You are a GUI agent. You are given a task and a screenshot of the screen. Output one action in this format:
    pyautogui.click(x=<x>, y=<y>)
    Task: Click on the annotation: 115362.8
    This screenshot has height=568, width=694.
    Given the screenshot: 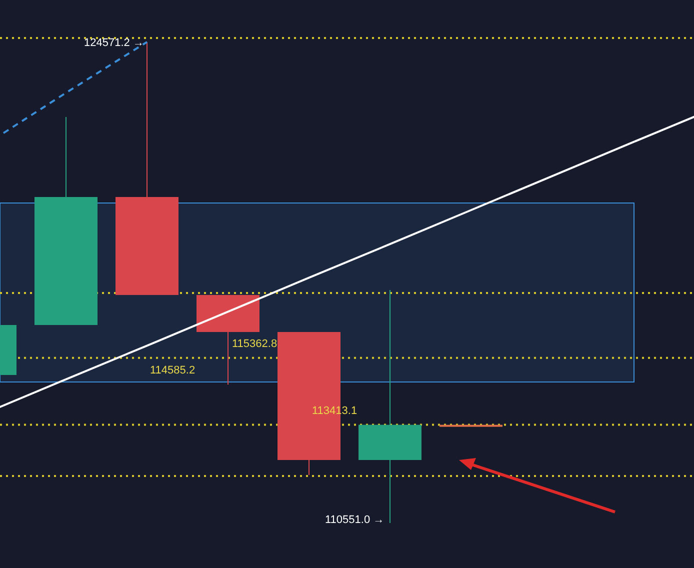 What is the action you would take?
    pyautogui.click(x=255, y=344)
    